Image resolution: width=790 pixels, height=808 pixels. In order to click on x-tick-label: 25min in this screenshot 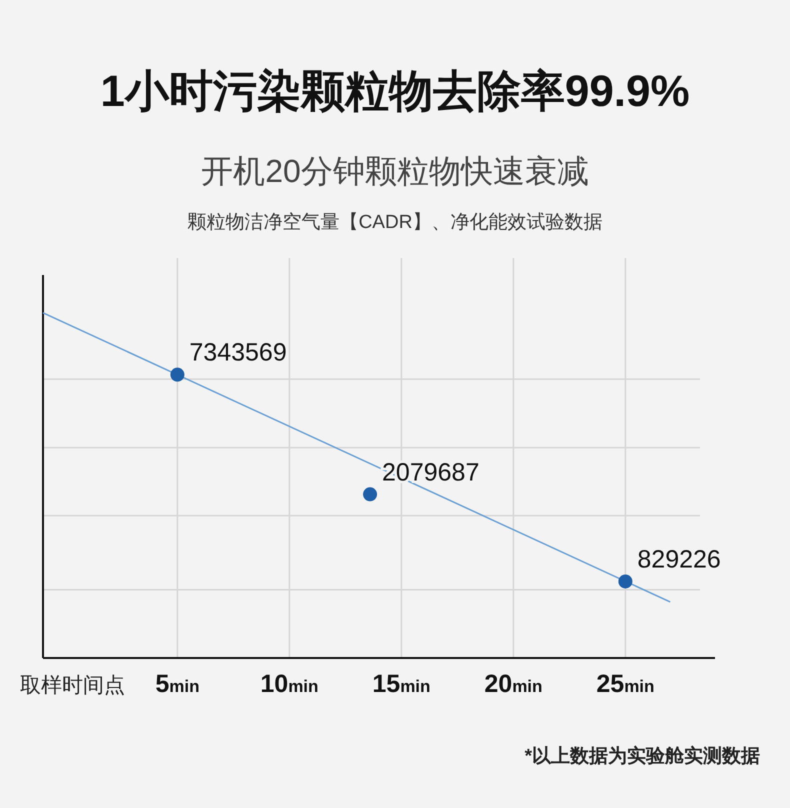, I will do `click(625, 684)`.